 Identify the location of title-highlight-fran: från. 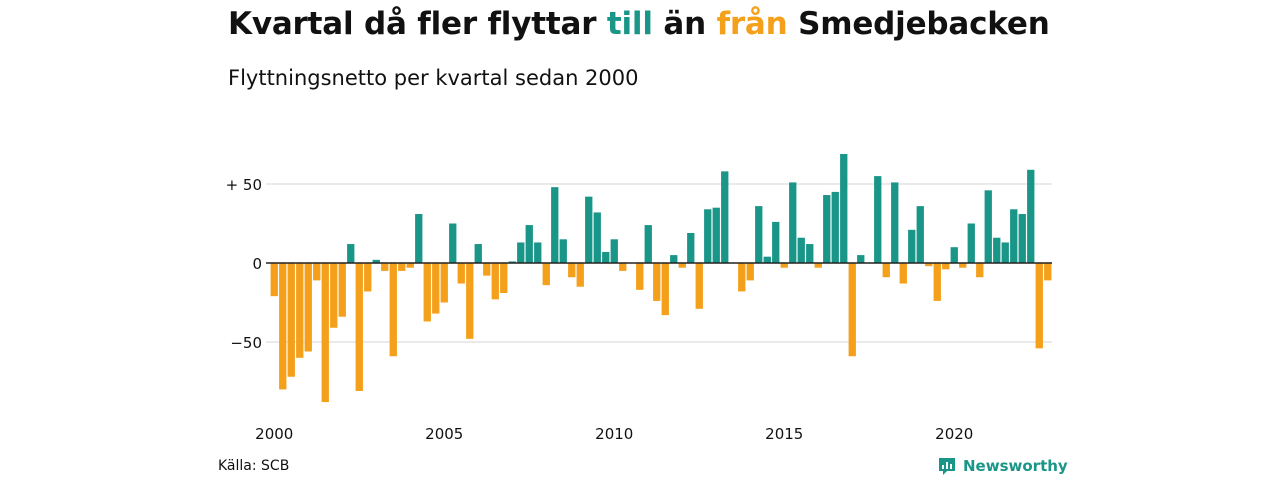
(752, 24).